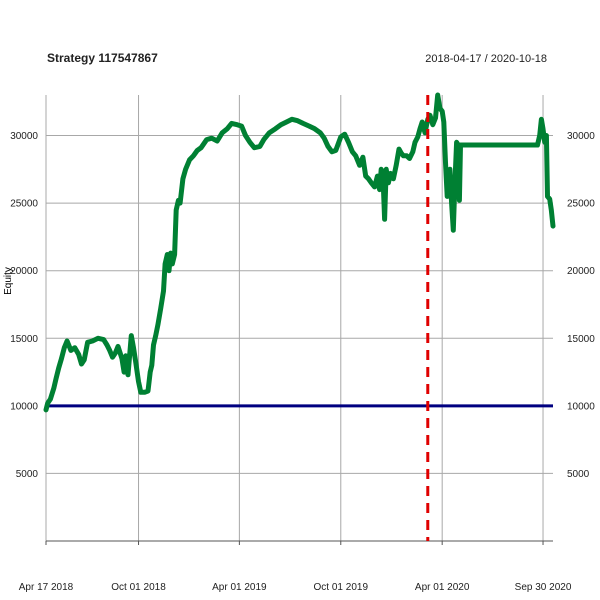 This screenshot has width=600, height=600. I want to click on y-tick-label-right-2: 15000, so click(581, 339).